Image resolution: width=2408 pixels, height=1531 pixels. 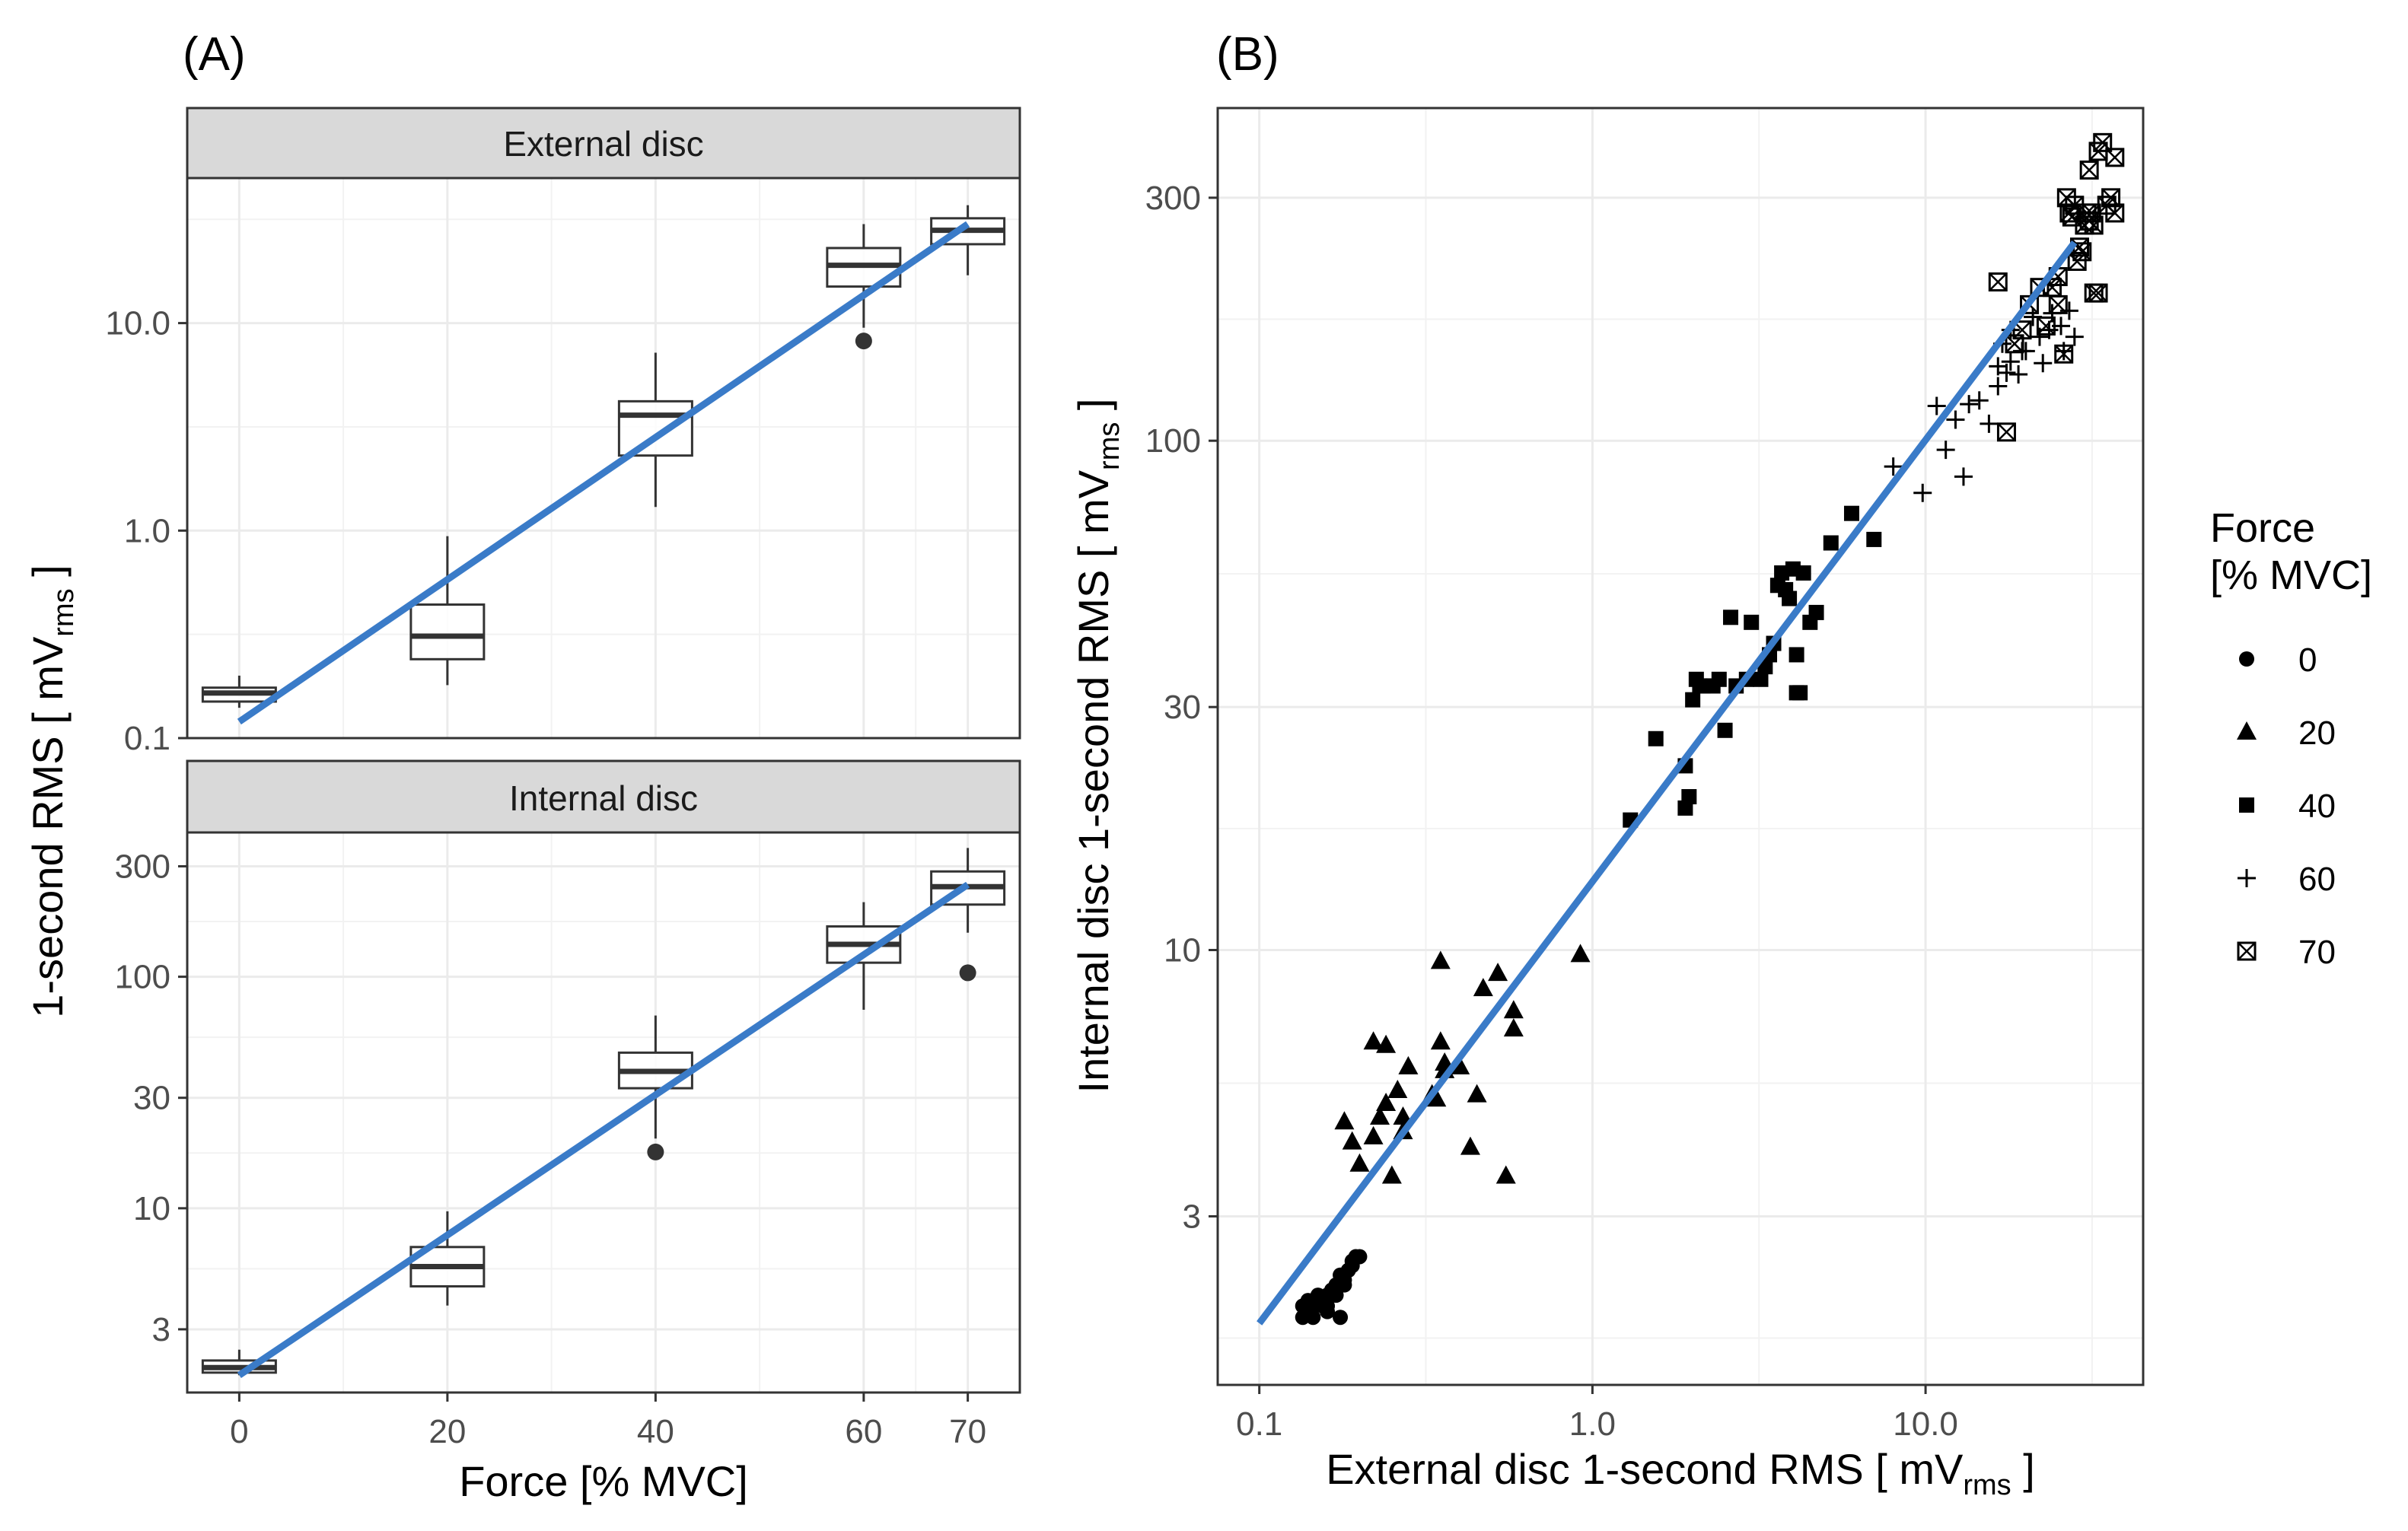 What do you see at coordinates (967, 1431) in the screenshot?
I see `x-tick-label: 70` at bounding box center [967, 1431].